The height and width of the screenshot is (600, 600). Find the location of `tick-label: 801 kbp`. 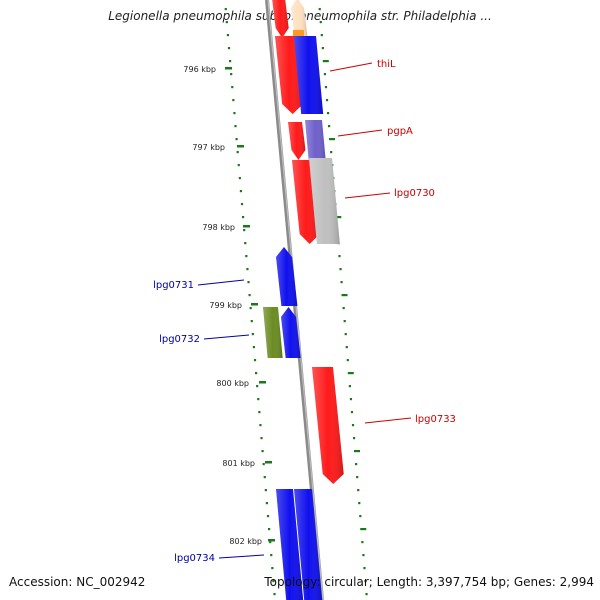

tick-label: 801 kbp is located at coordinates (238, 463).